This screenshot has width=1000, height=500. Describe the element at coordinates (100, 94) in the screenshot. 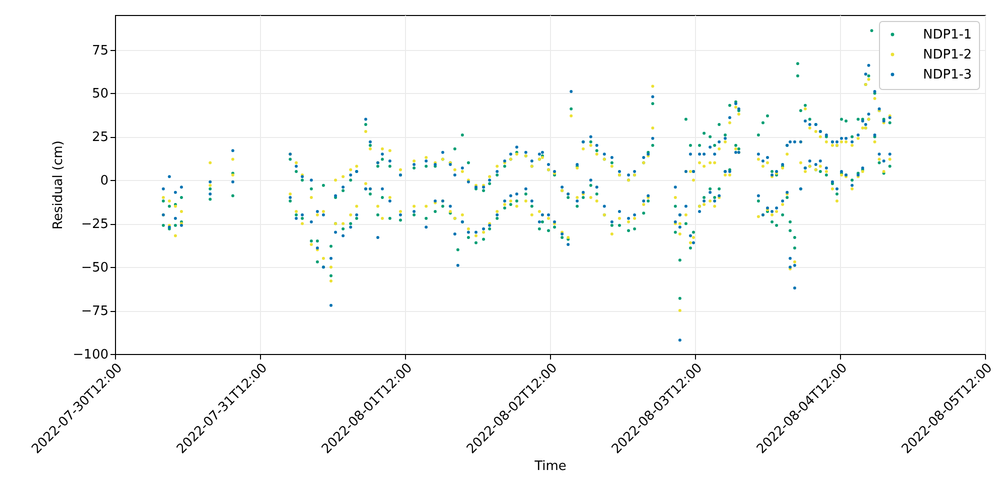

I see `y-tick-label: 50` at that location.